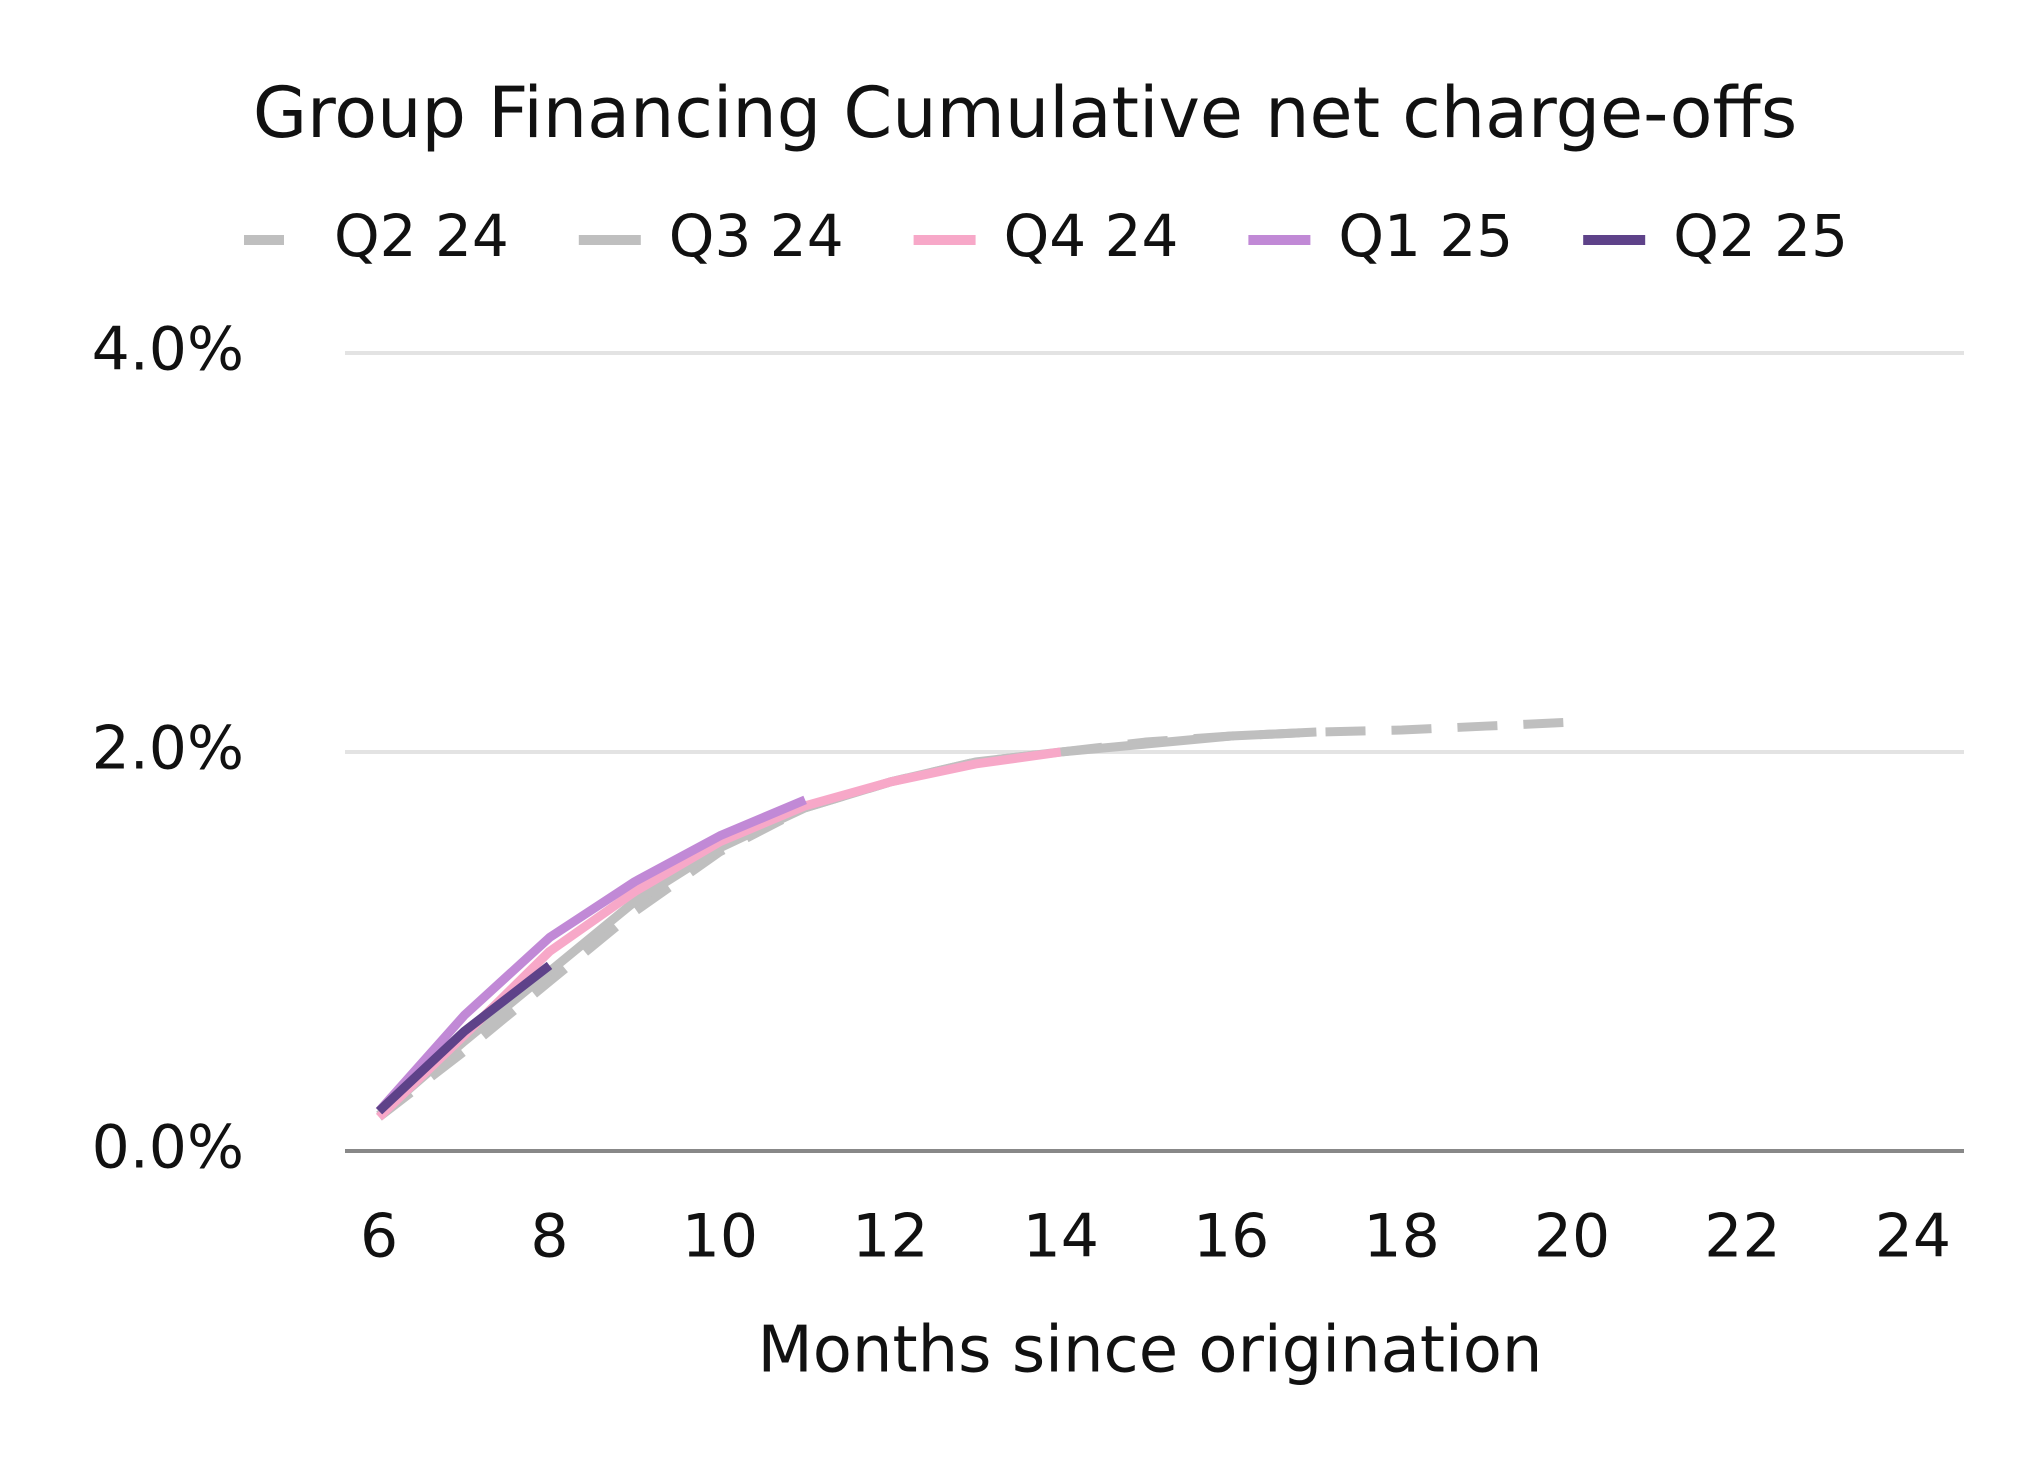 The height and width of the screenshot is (1476, 2040). What do you see at coordinates (1150, 1351) in the screenshot?
I see `x-axis-label: Months since origination` at bounding box center [1150, 1351].